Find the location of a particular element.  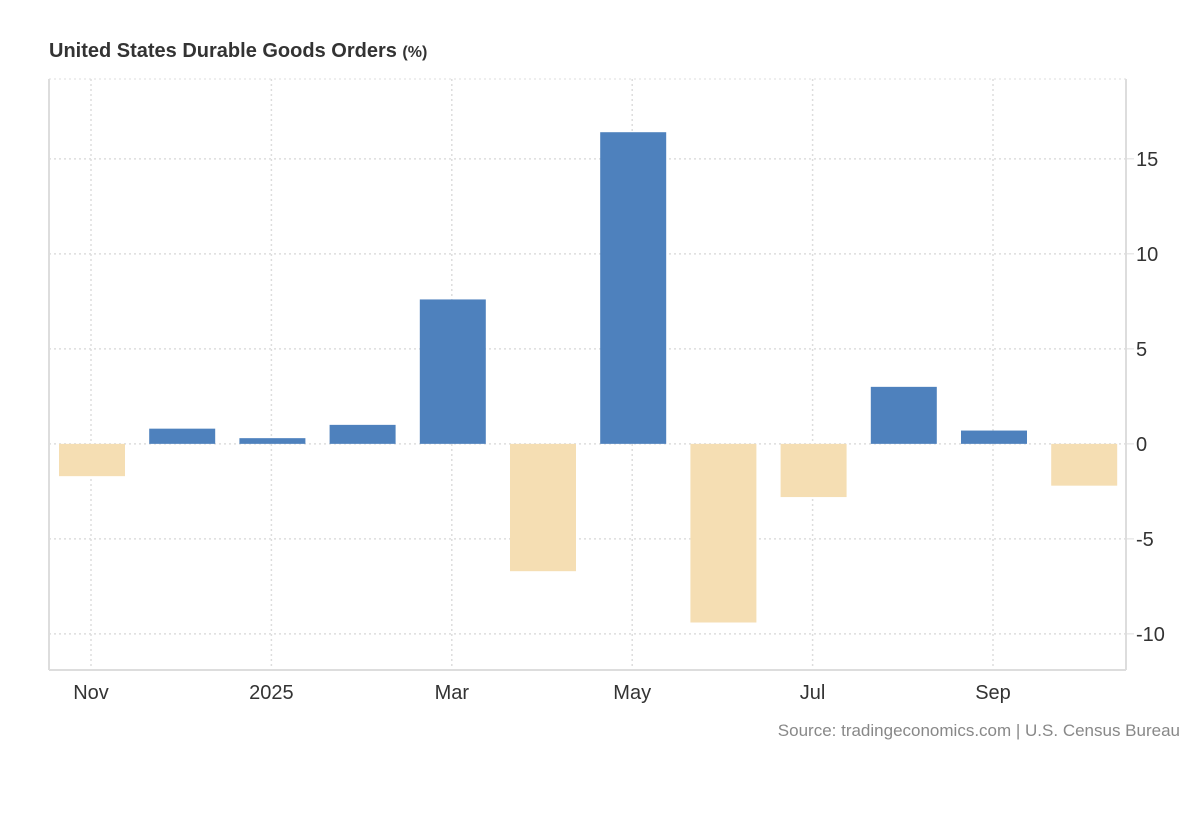

bar-nov-2024 is located at coordinates (92, 460).